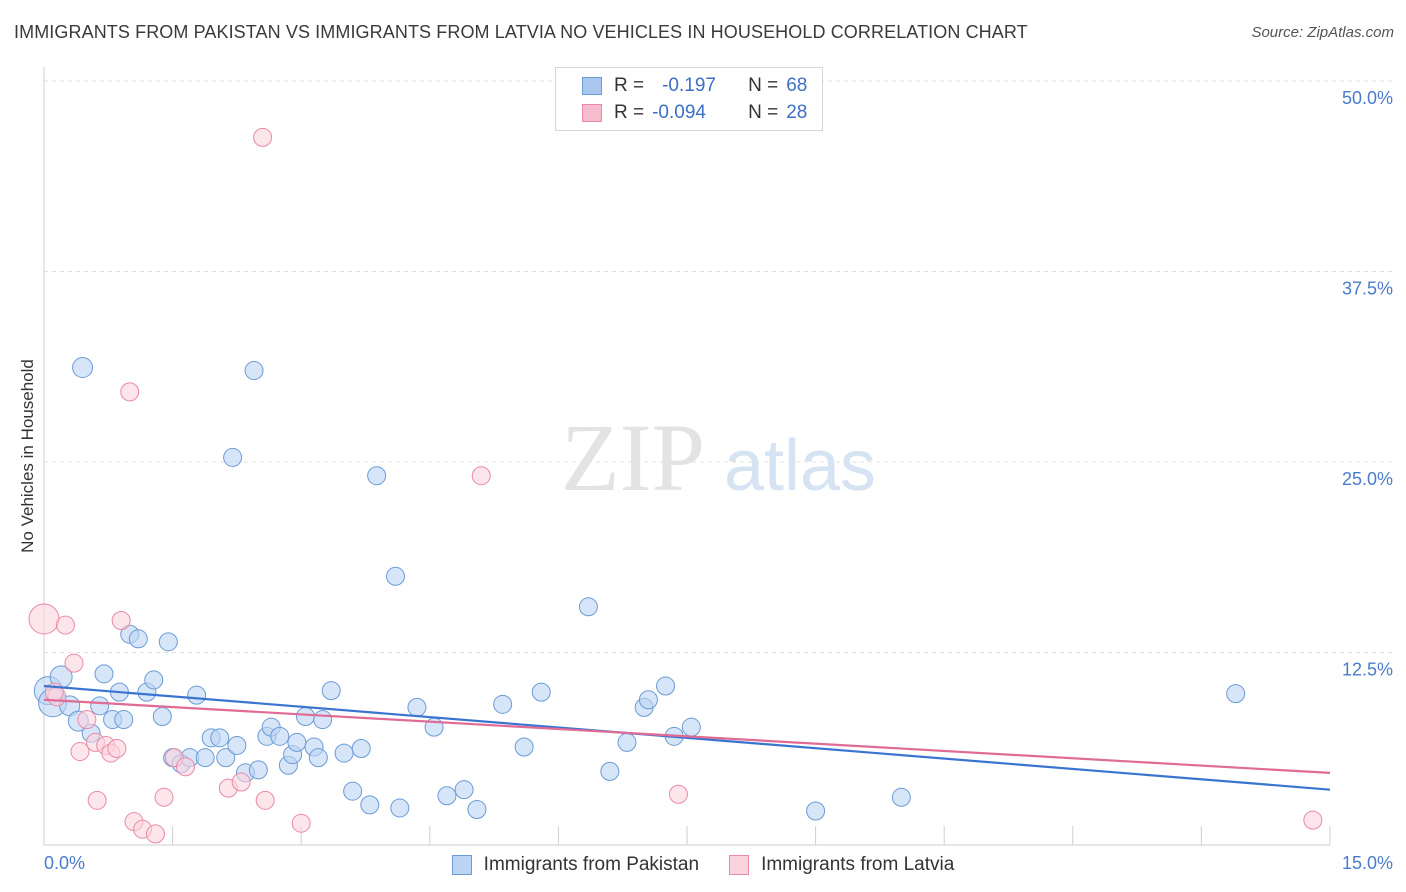  Describe the element at coordinates (800, 466) in the screenshot. I see `watermark-atlas: atlas` at that location.